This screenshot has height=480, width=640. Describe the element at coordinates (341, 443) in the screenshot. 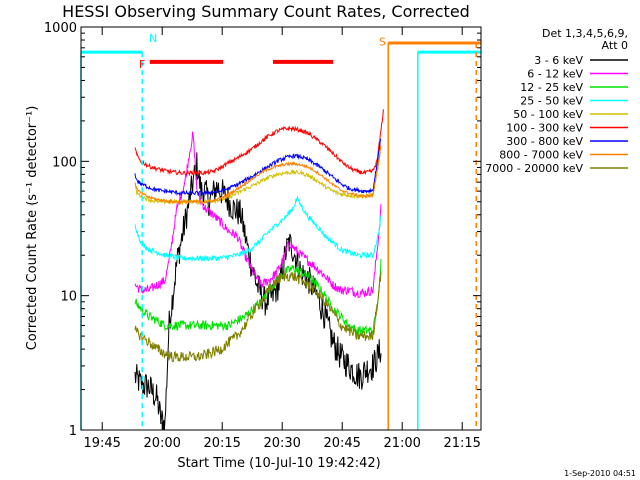

I see `x-tick-label: 20:45` at that location.